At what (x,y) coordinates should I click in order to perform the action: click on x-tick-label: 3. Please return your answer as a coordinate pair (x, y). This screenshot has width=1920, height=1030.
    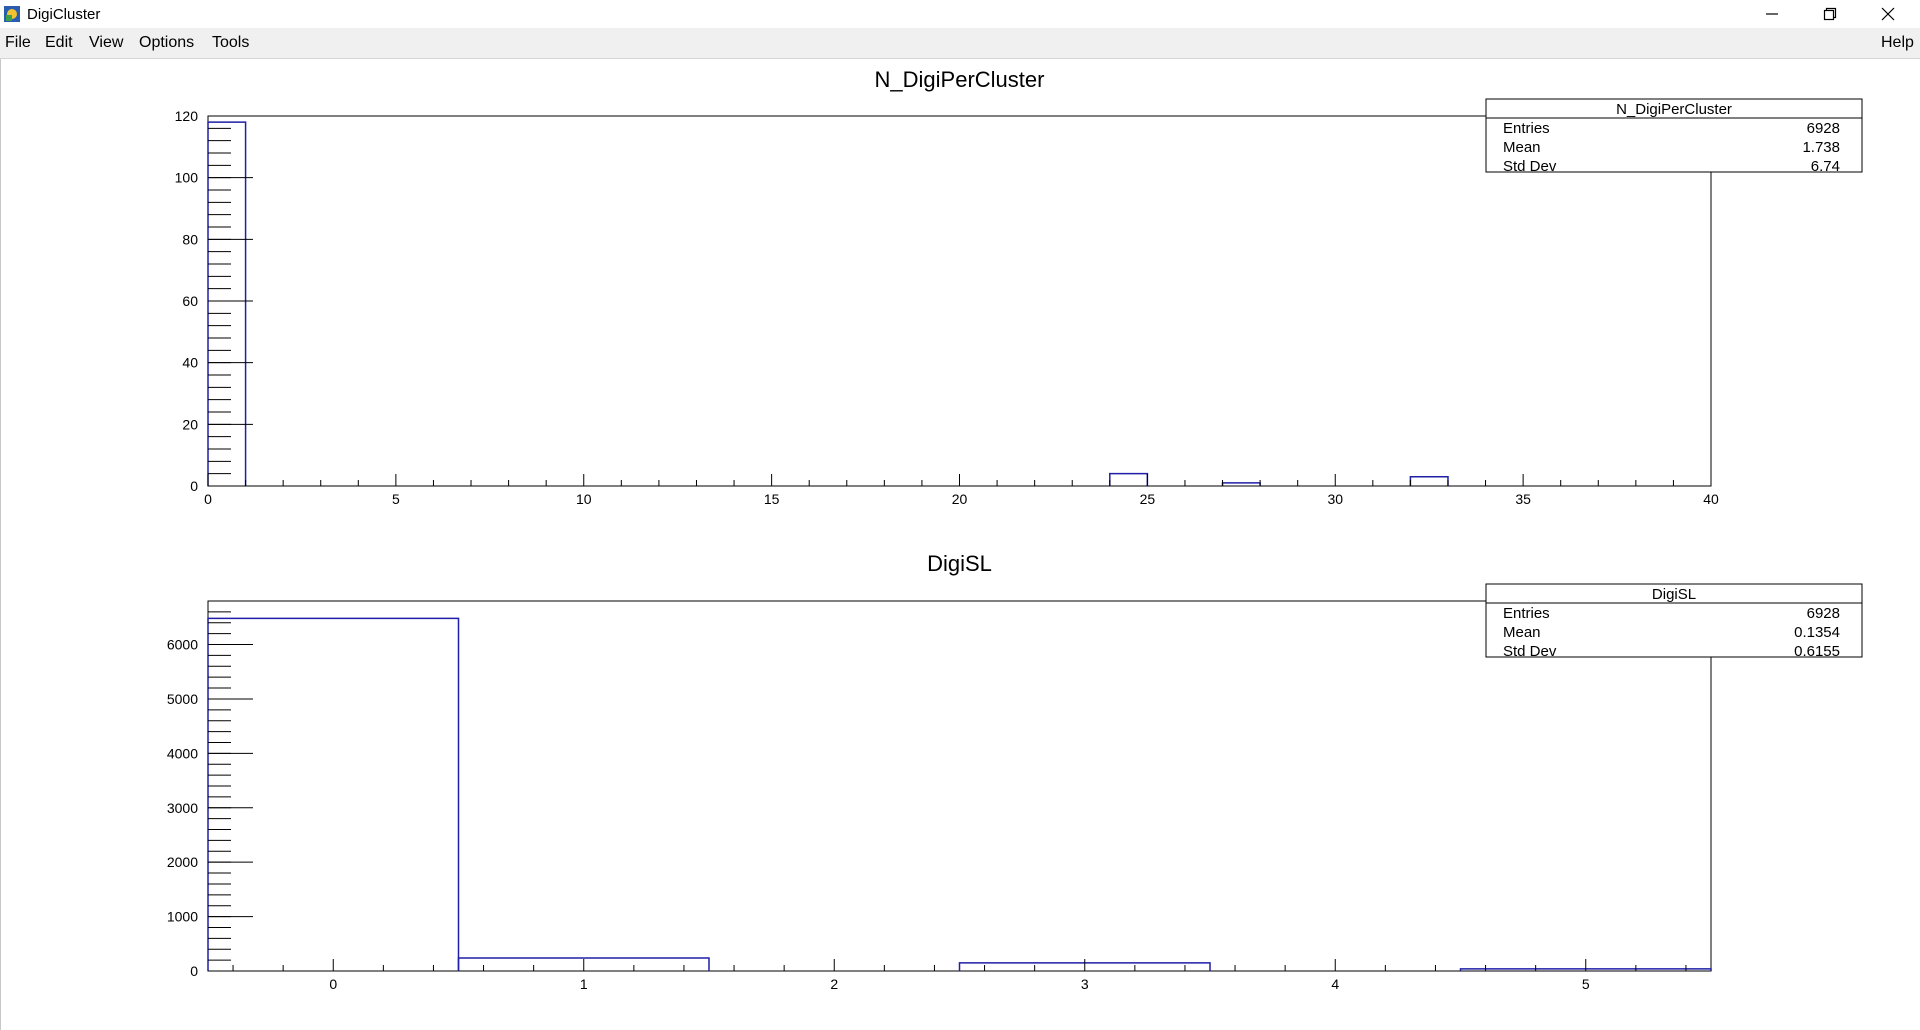
    Looking at the image, I should click on (1085, 984).